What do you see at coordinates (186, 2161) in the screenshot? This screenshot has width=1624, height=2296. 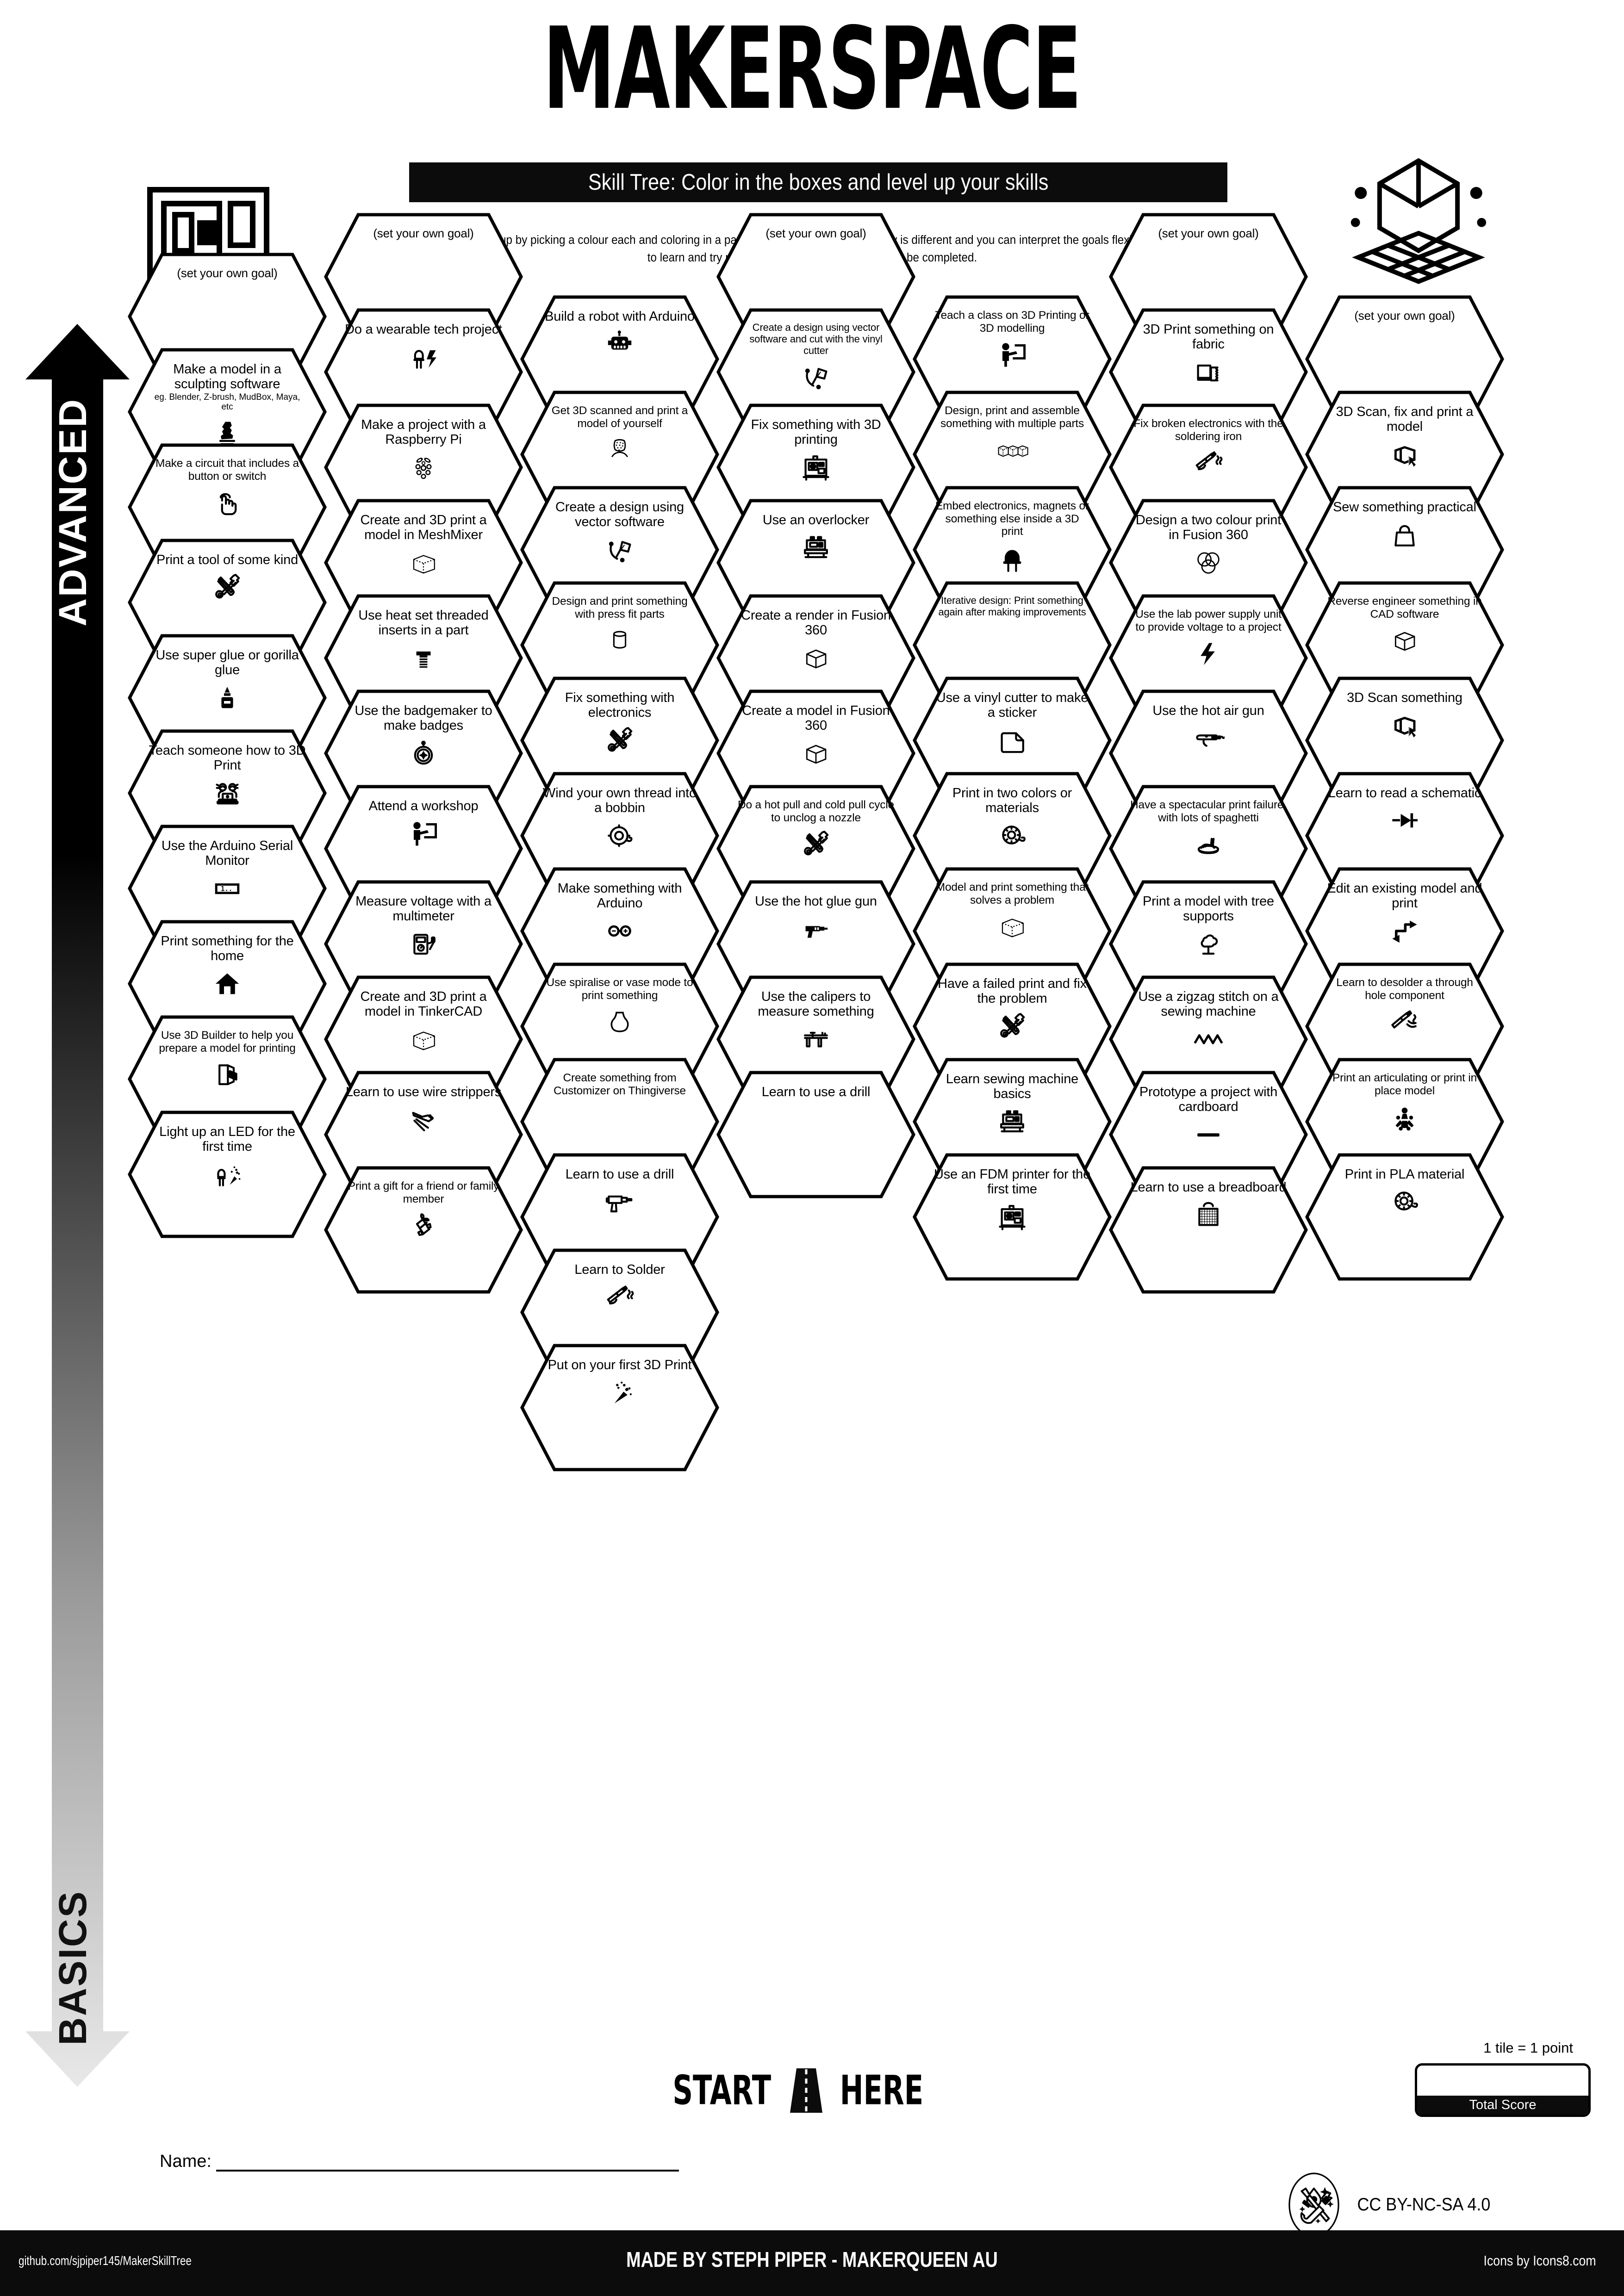 I see `name-label: Name:` at bounding box center [186, 2161].